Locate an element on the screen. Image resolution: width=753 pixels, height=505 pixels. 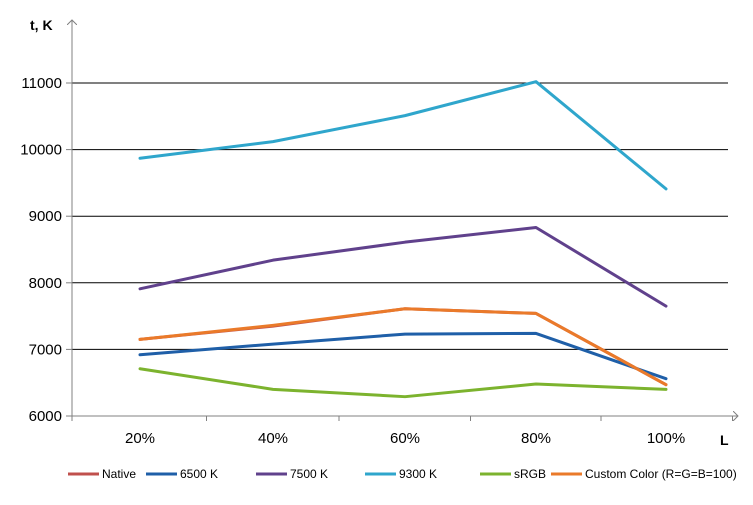
y-tick-label: 11000 is located at coordinates (41, 83).